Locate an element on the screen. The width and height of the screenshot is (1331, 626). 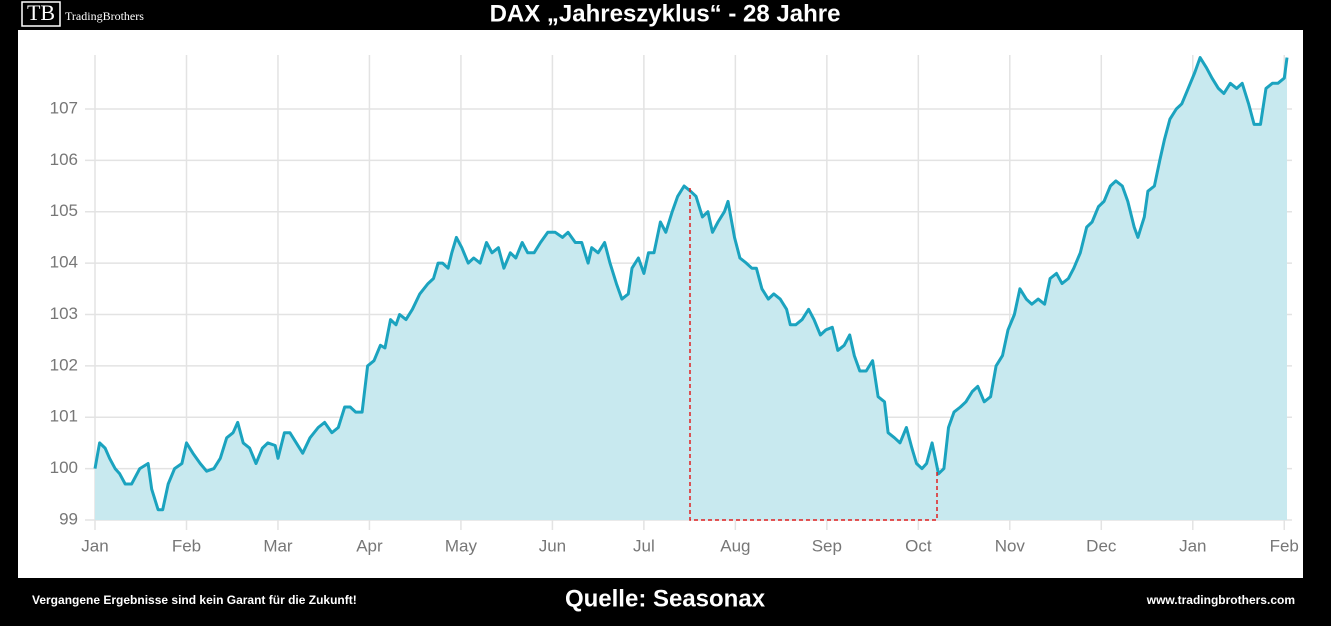
source: Quelle: Seasonax is located at coordinates (665, 598).